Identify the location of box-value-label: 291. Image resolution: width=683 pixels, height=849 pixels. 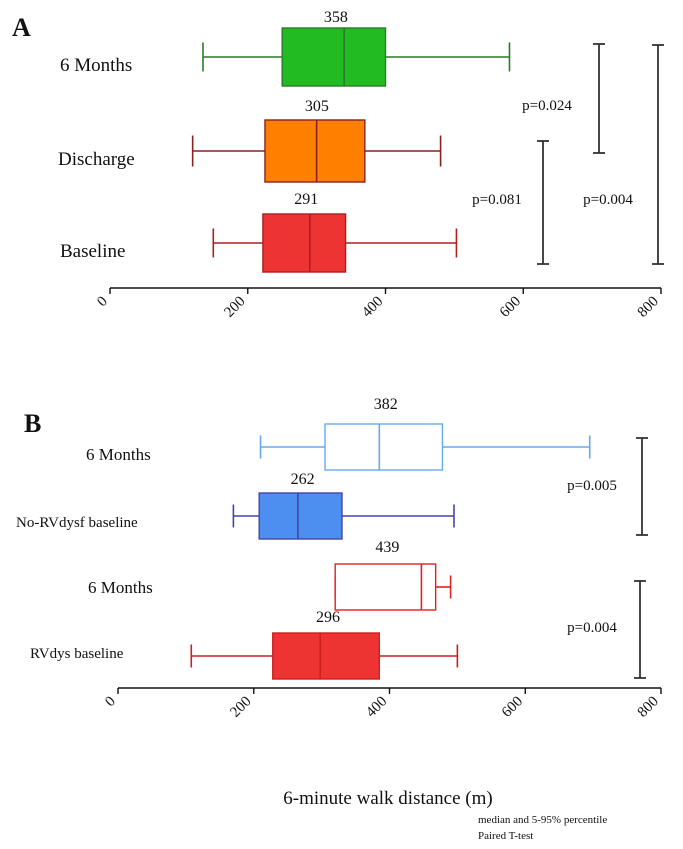
(306, 199).